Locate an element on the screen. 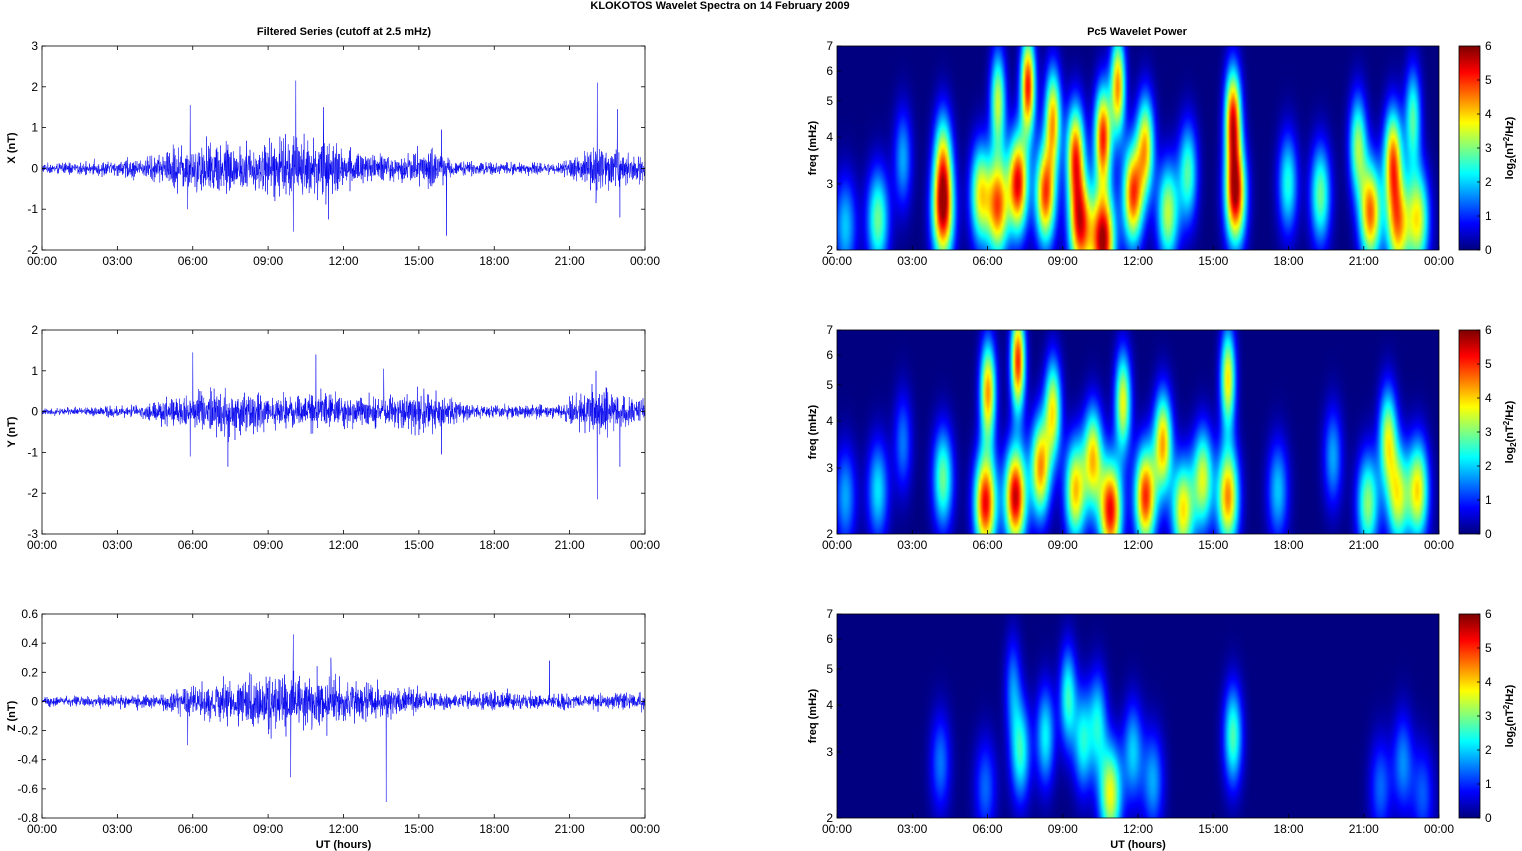 This screenshot has height=851, width=1522. y-tick-label: -0.6 is located at coordinates (27, 789).